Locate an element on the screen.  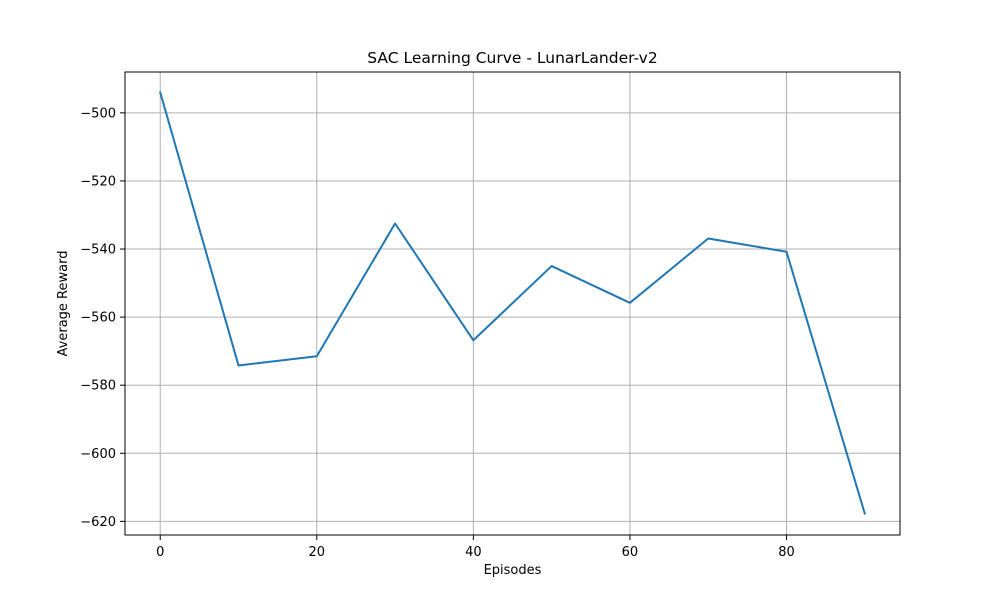
x-tick-label: 0 is located at coordinates (160, 552).